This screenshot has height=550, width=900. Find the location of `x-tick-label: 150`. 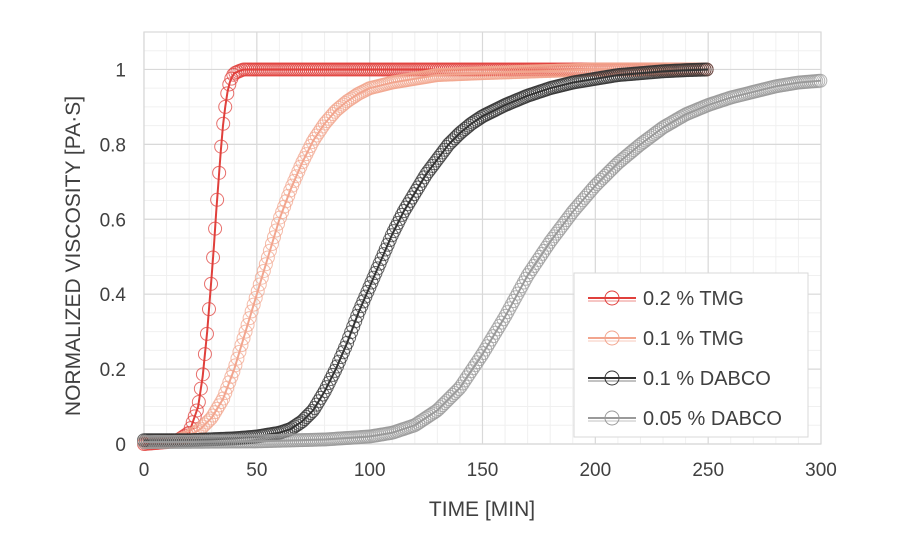

x-tick-label: 150 is located at coordinates (483, 470).